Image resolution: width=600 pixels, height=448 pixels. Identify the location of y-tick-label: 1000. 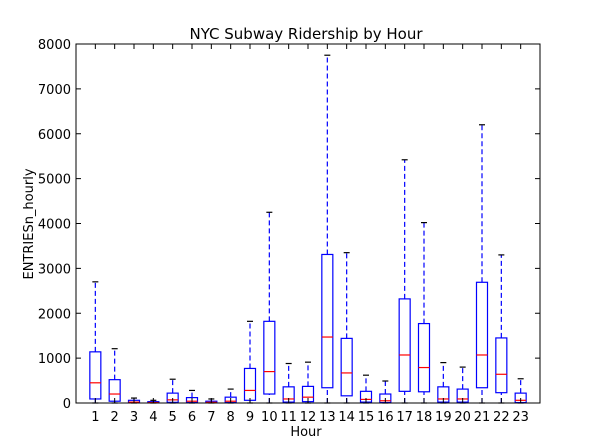
(54, 359).